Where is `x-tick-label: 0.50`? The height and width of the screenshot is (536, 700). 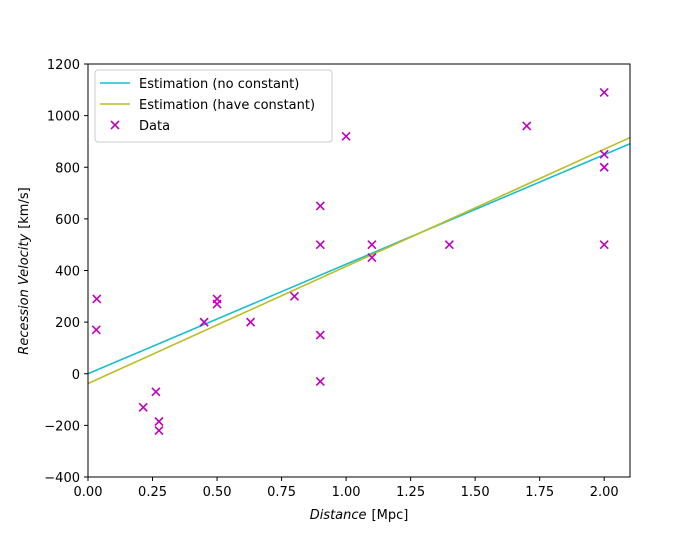 x-tick-label: 0.50 is located at coordinates (217, 492).